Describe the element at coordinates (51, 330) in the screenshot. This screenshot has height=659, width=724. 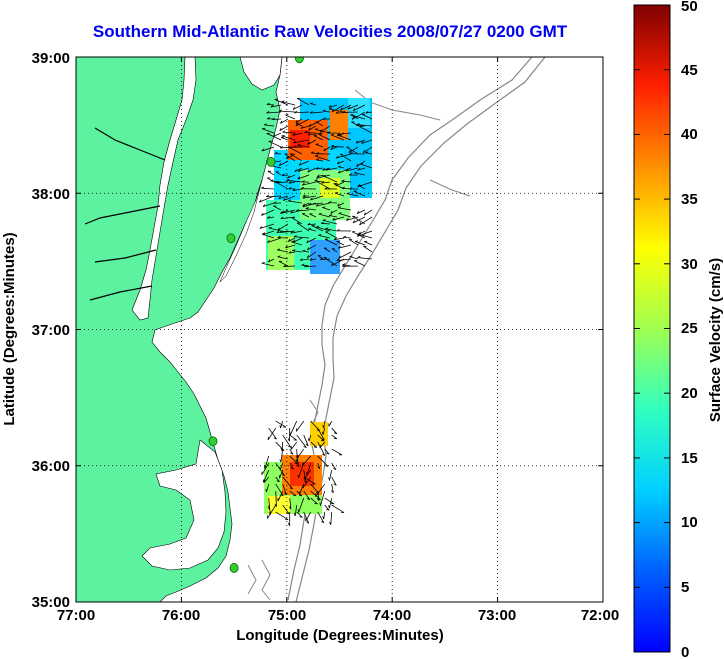
I see `y-tick-labels: 39:00 38:00 37:00 36:00 35:00` at that location.